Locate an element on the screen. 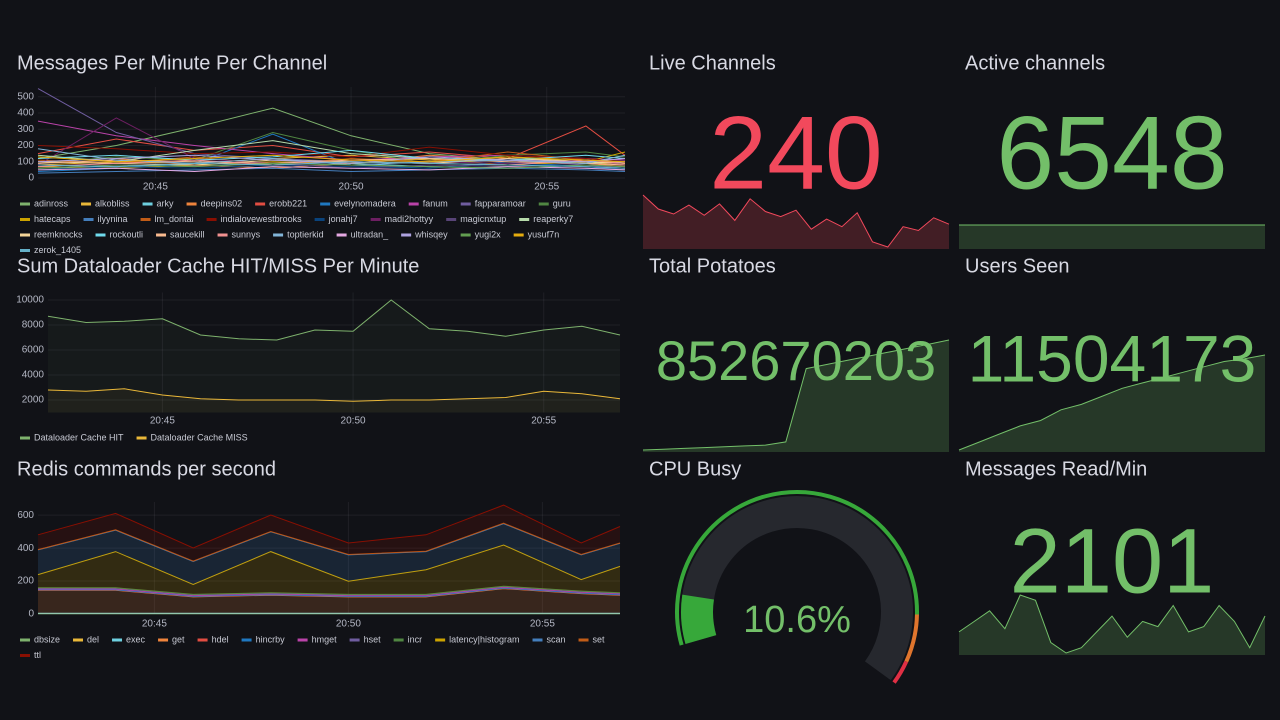 Image resolution: width=1280 pixels, height=720 pixels. legend-label: toptierkid is located at coordinates (305, 234).